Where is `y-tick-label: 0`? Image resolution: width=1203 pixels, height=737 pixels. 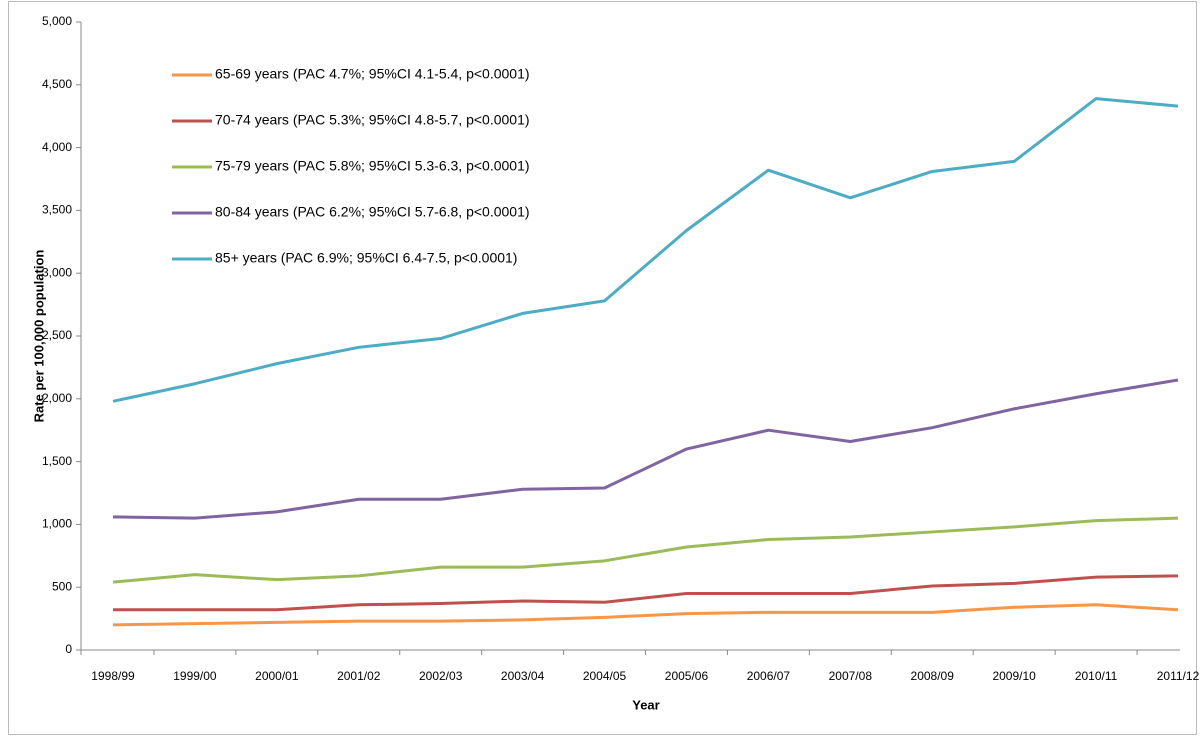 y-tick-label: 0 is located at coordinates (68, 649).